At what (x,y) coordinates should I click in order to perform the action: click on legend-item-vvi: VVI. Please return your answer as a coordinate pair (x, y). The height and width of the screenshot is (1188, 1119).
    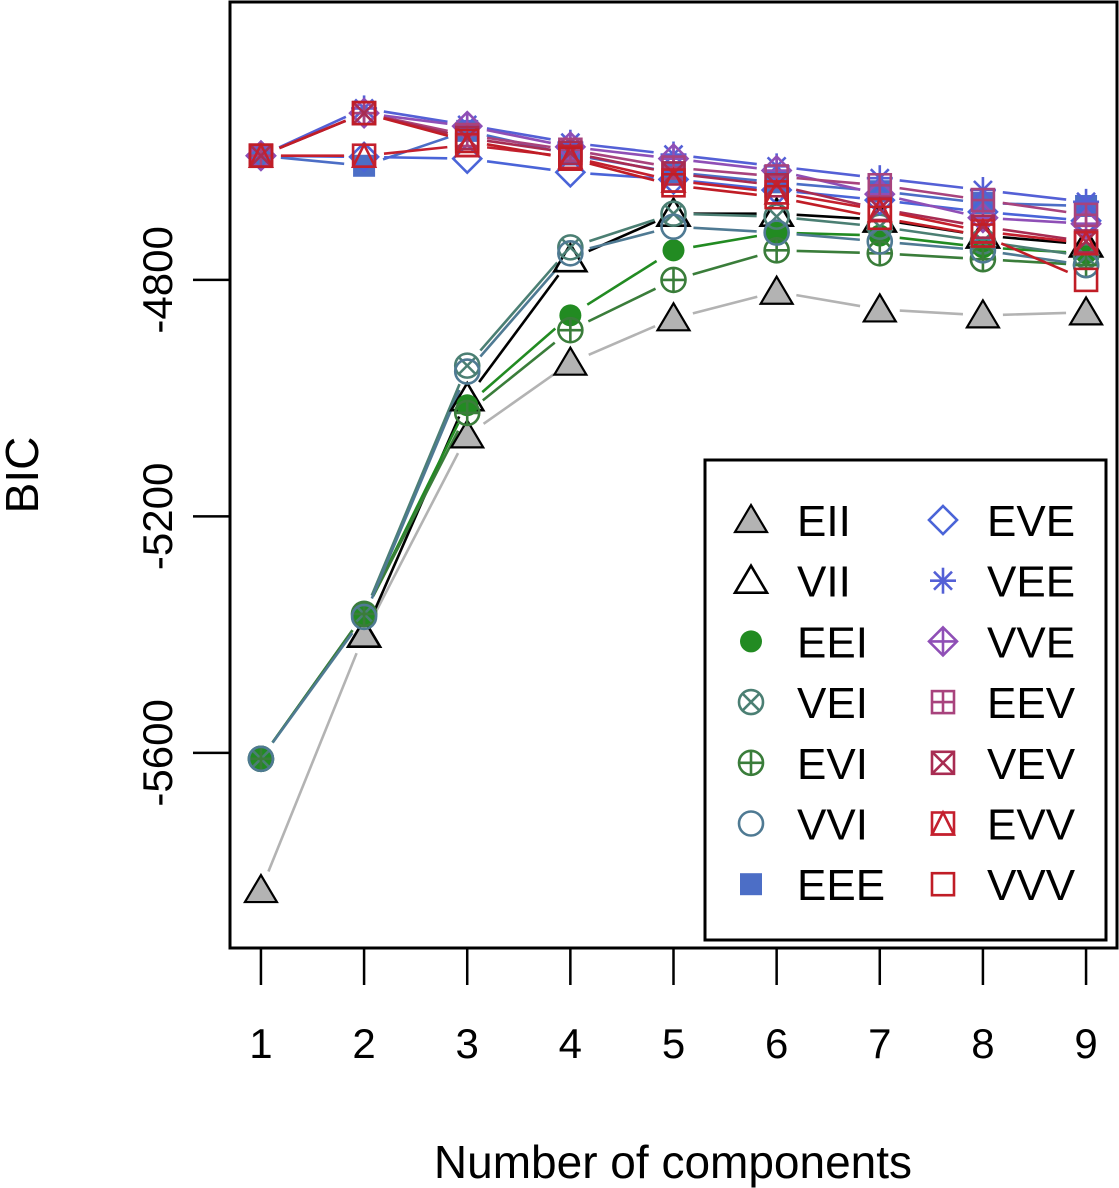
    Looking at the image, I should click on (802, 825).